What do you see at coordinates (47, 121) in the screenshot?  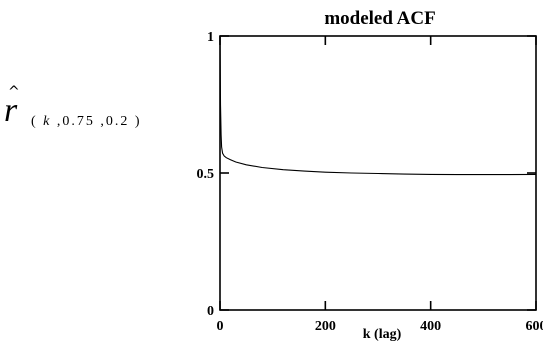 I see `y-axis-label-var: k` at bounding box center [47, 121].